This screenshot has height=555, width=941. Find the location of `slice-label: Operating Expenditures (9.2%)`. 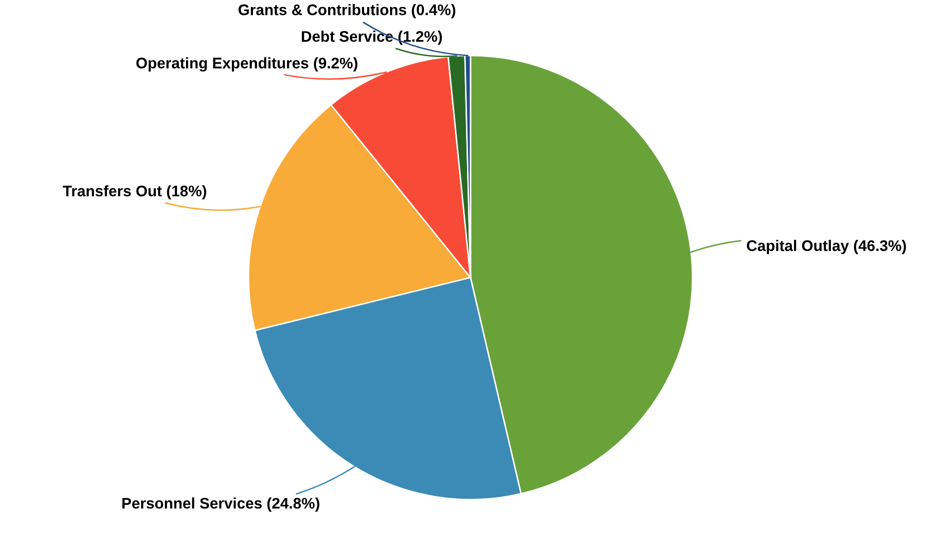

slice-label: Operating Expenditures (9.2%) is located at coordinates (247, 64).